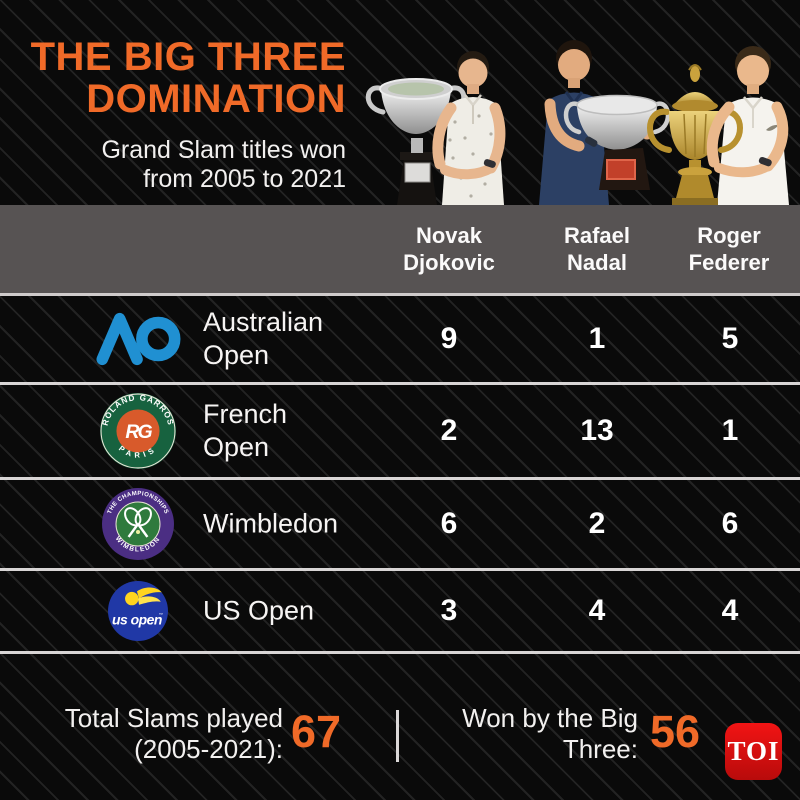 This screenshot has width=800, height=800. I want to click on value-wim-federer: 6, so click(730, 523).